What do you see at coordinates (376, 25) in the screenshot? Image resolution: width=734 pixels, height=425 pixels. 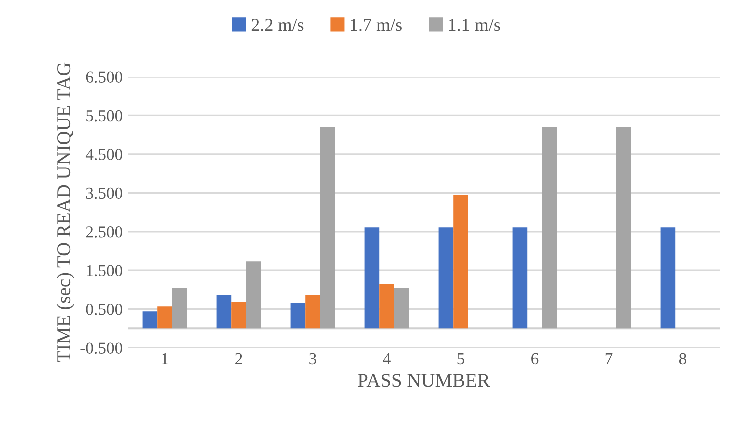 I see `legend-label: 1.7 m/s` at bounding box center [376, 25].